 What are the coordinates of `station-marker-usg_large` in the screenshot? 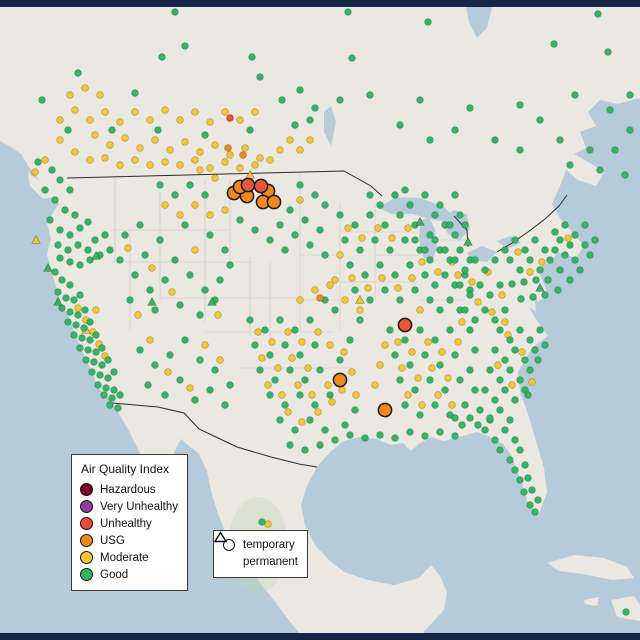 It's located at (274, 202).